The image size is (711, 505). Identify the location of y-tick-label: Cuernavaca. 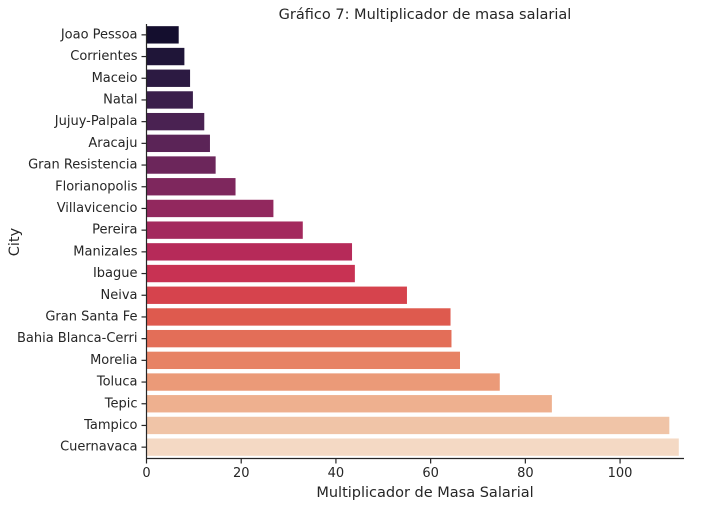
(98, 447).